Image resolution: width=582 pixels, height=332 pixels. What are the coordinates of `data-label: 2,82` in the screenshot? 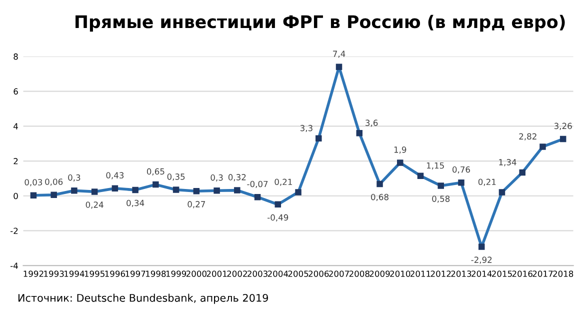 It's located at (527, 136).